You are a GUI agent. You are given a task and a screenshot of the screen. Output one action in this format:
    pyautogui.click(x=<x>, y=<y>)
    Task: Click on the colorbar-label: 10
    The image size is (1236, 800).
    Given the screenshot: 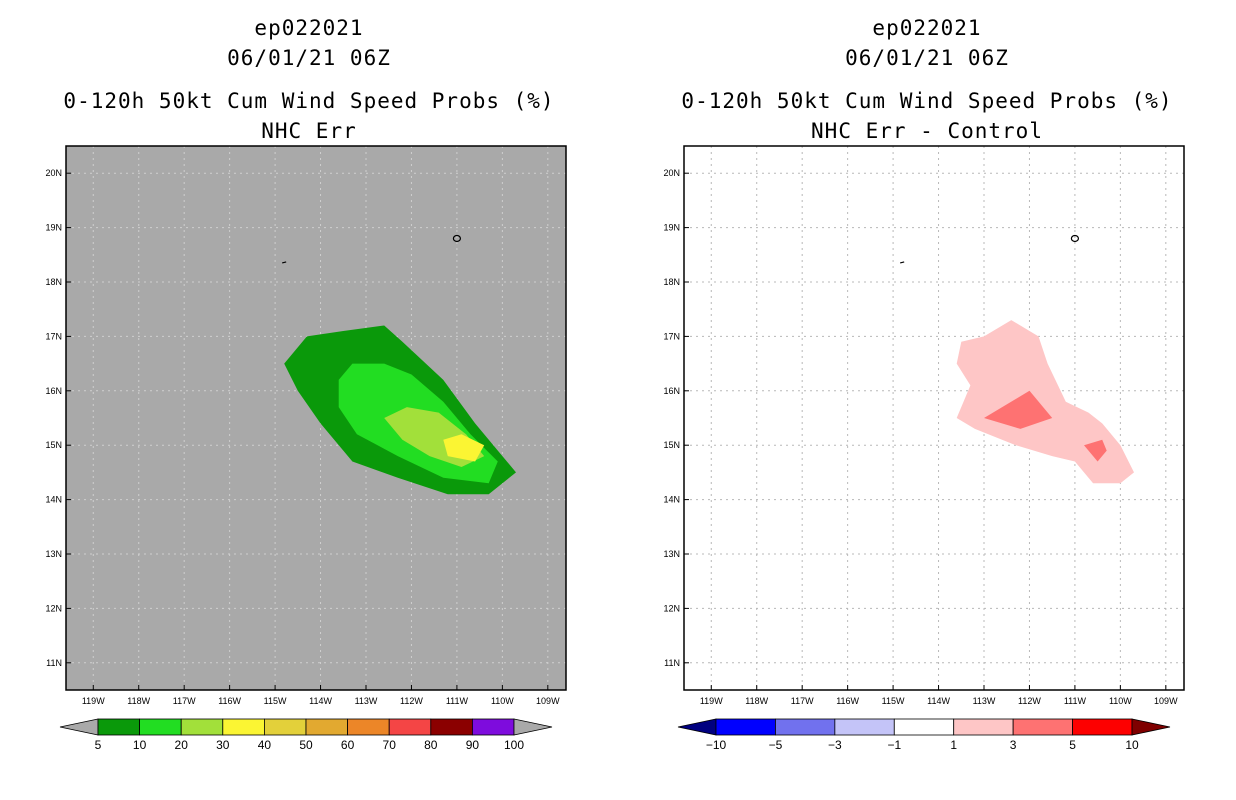 What is the action you would take?
    pyautogui.click(x=140, y=745)
    